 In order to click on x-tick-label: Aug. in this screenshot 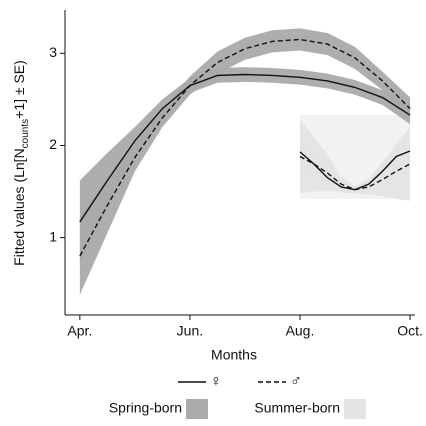, I will do `click(300, 331)`.